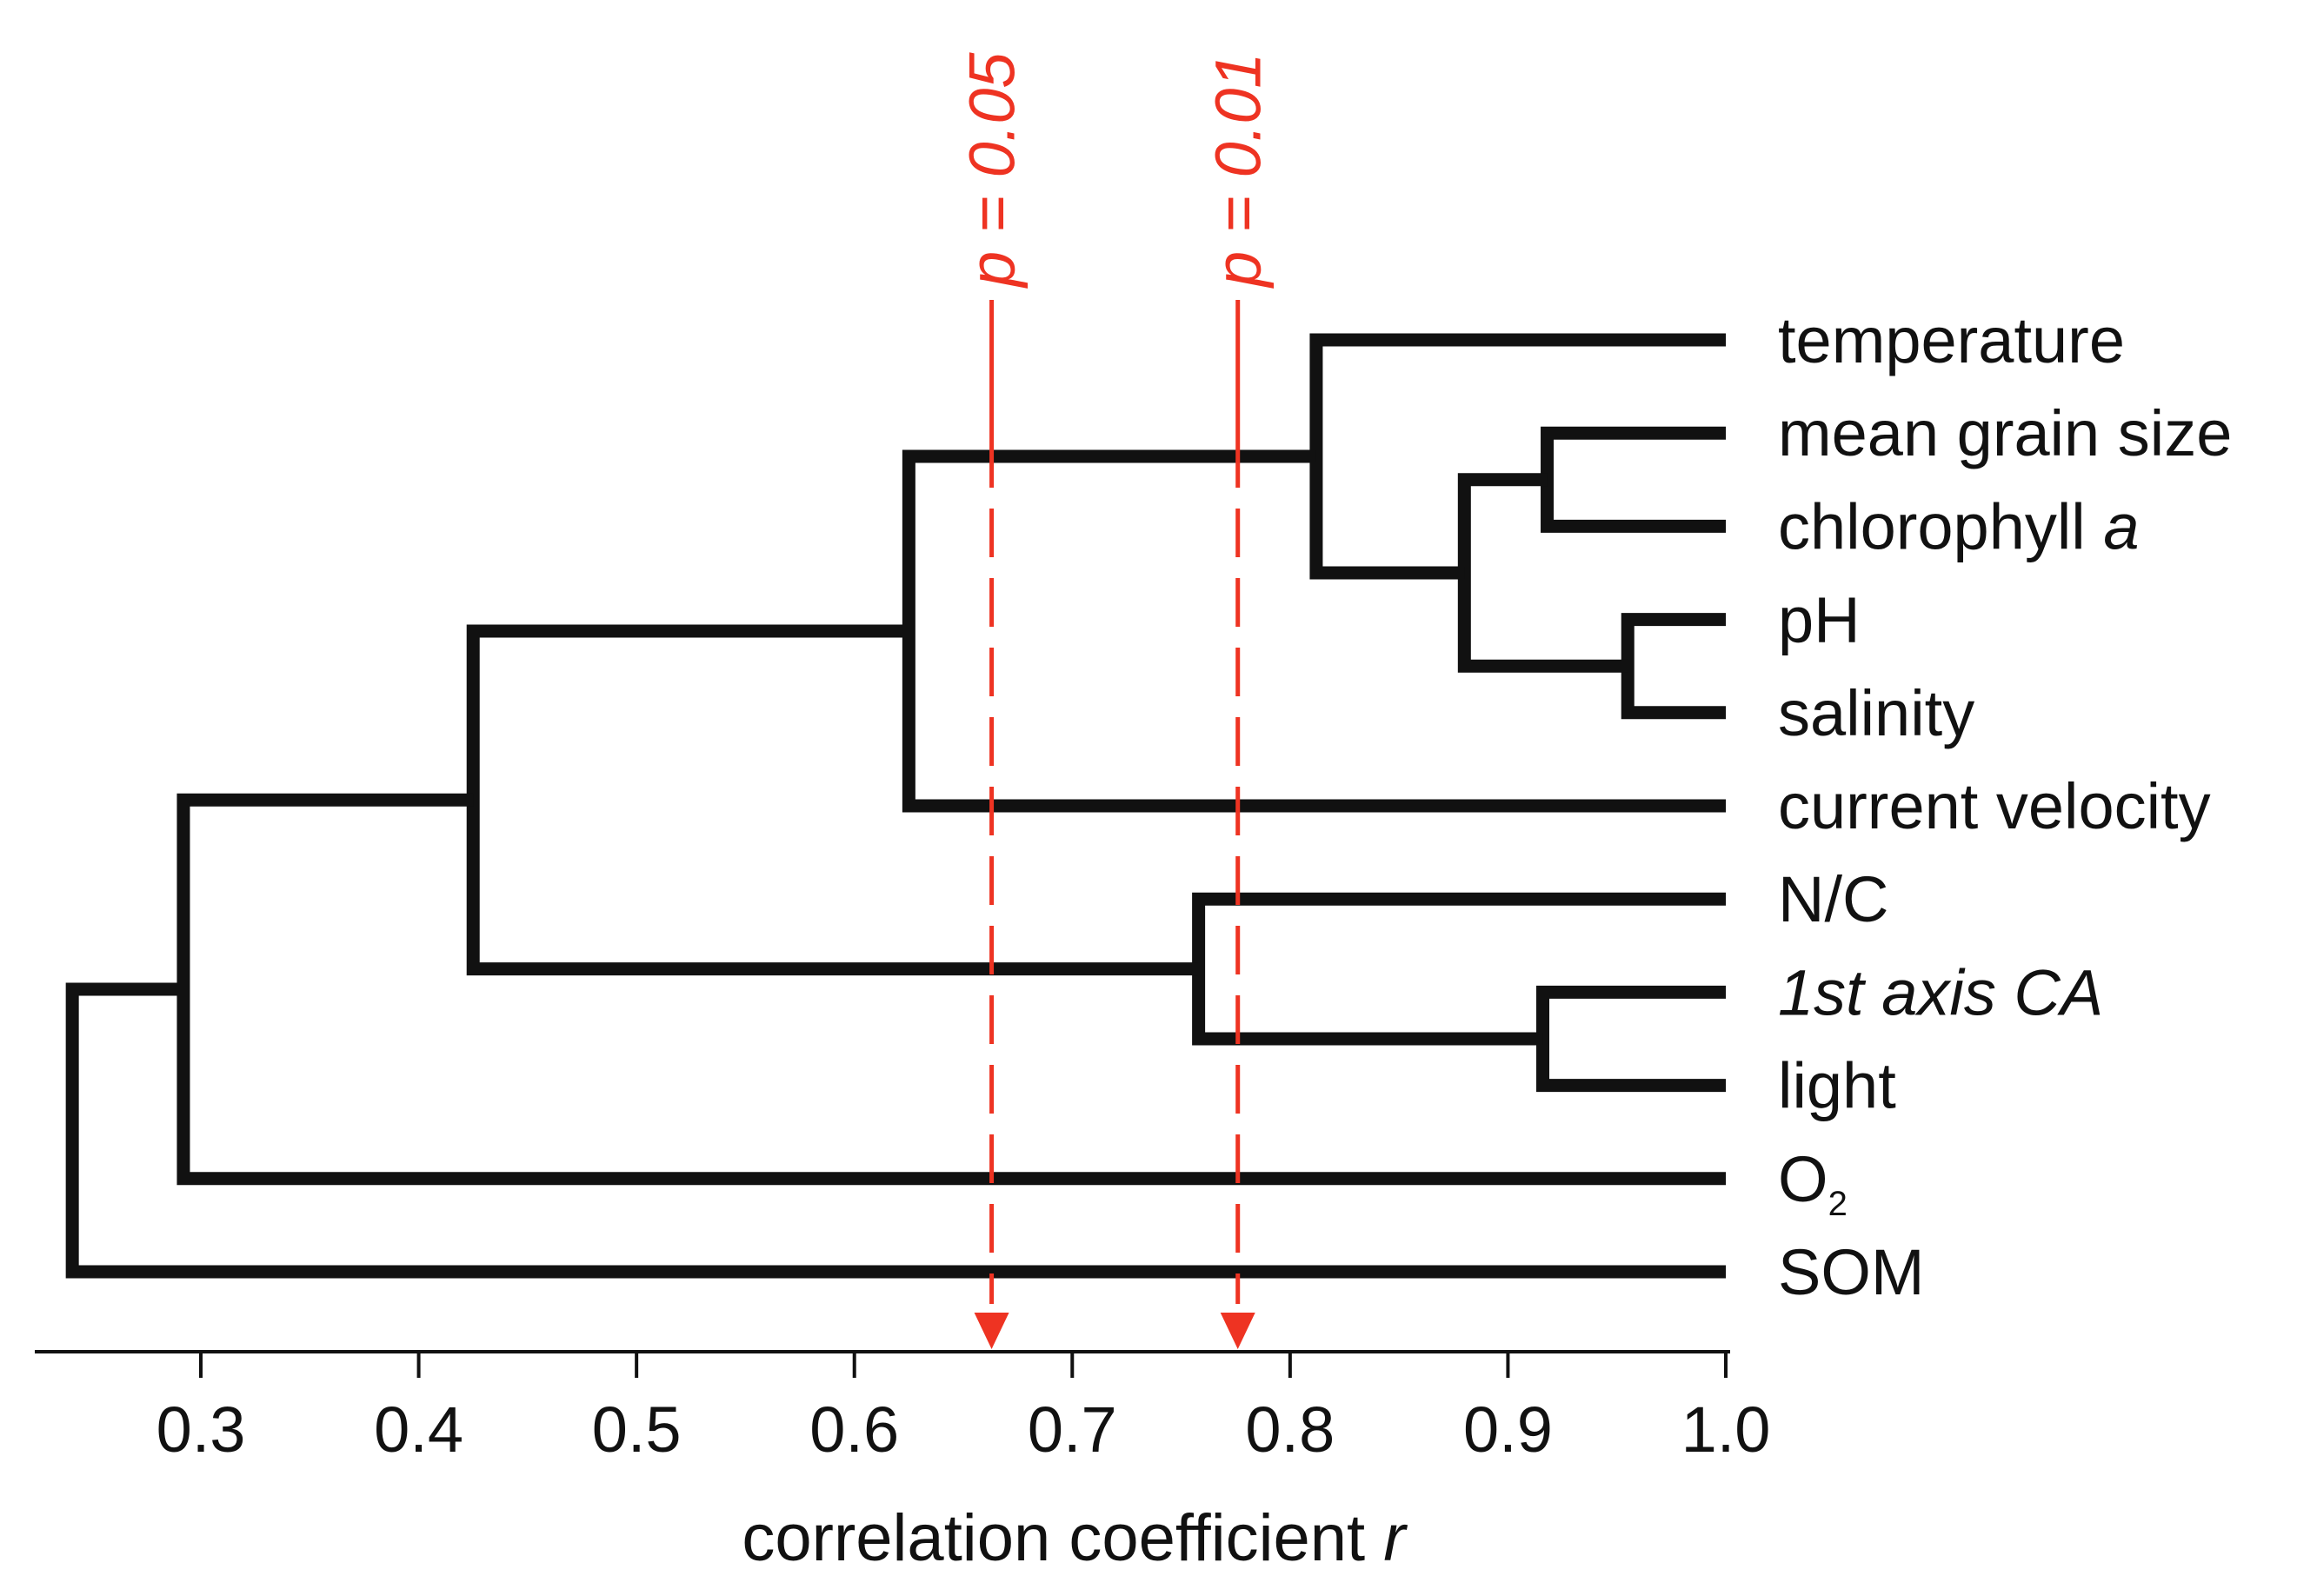 Image resolution: width=2297 pixels, height=1596 pixels. Describe the element at coordinates (1941, 992) in the screenshot. I see `leaf-label-ca: 1st axis CA` at that location.